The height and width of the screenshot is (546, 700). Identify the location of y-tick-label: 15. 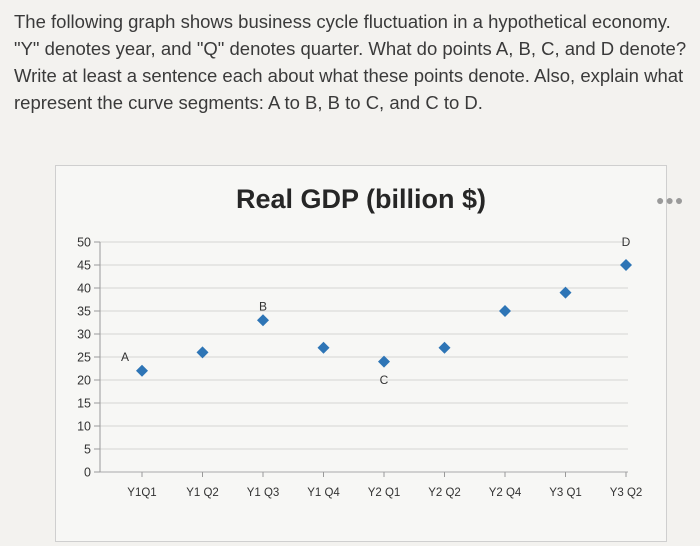
(84, 404).